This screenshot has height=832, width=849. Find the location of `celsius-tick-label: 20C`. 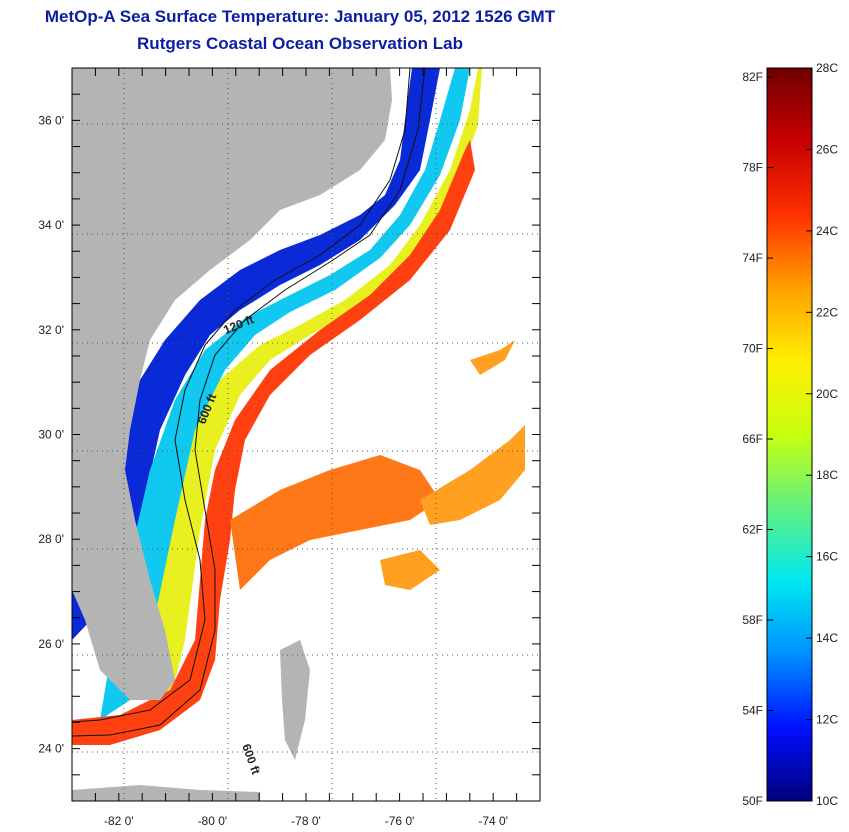

celsius-tick-label: 20C is located at coordinates (827, 394).